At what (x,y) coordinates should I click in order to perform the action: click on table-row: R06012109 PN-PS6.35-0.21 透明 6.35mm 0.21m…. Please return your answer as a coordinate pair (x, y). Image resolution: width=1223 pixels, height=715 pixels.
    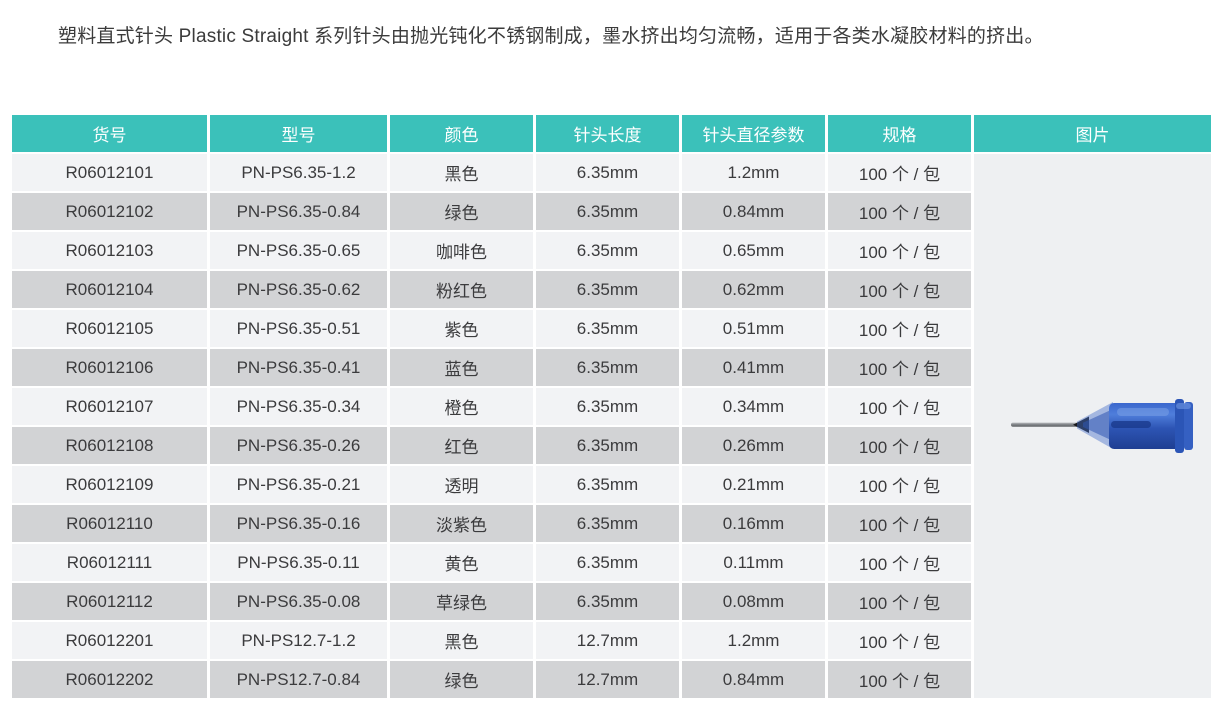
    Looking at the image, I should click on (611, 484).